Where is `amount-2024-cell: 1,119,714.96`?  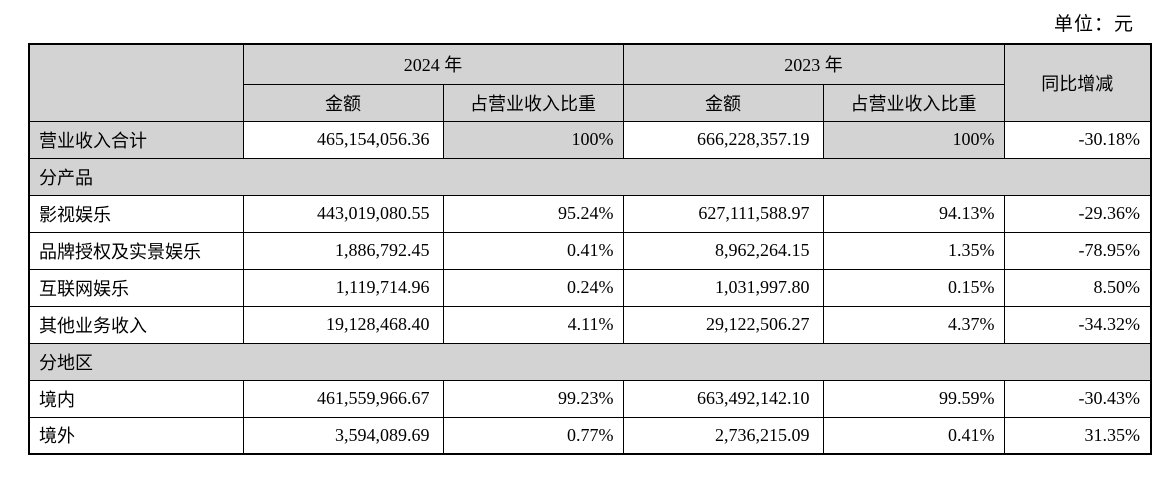 amount-2024-cell: 1,119,714.96 is located at coordinates (343, 287).